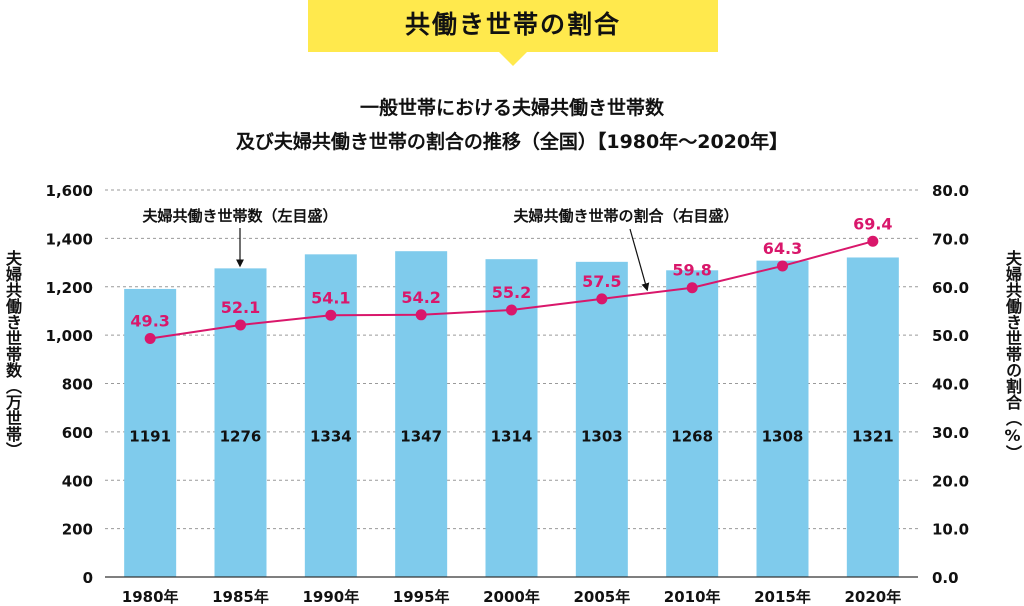 This screenshot has height=606, width=1024. Describe the element at coordinates (950, 433) in the screenshot. I see `y-right-tick-label: 30.0` at that location.